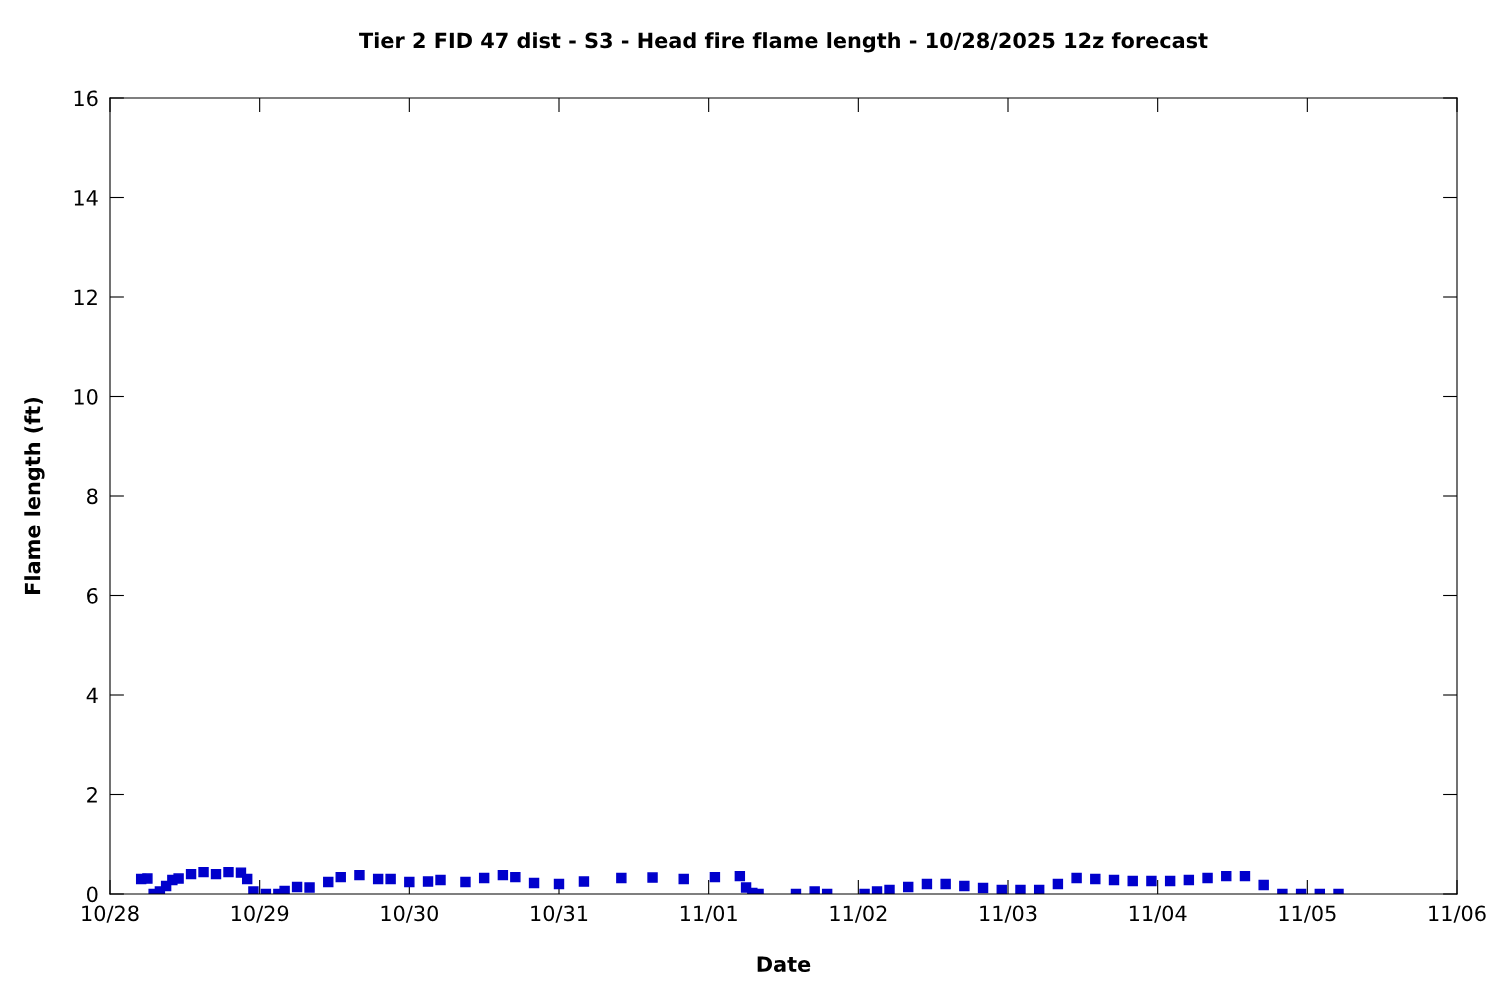  What do you see at coordinates (92, 794) in the screenshot?
I see `y-tick-label: 2` at bounding box center [92, 794].